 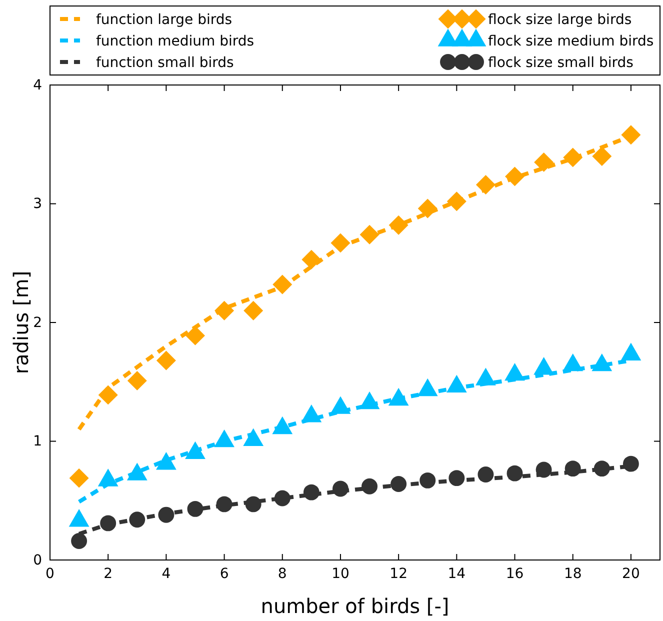 I want to click on x-tick-label: 12, so click(x=399, y=574).